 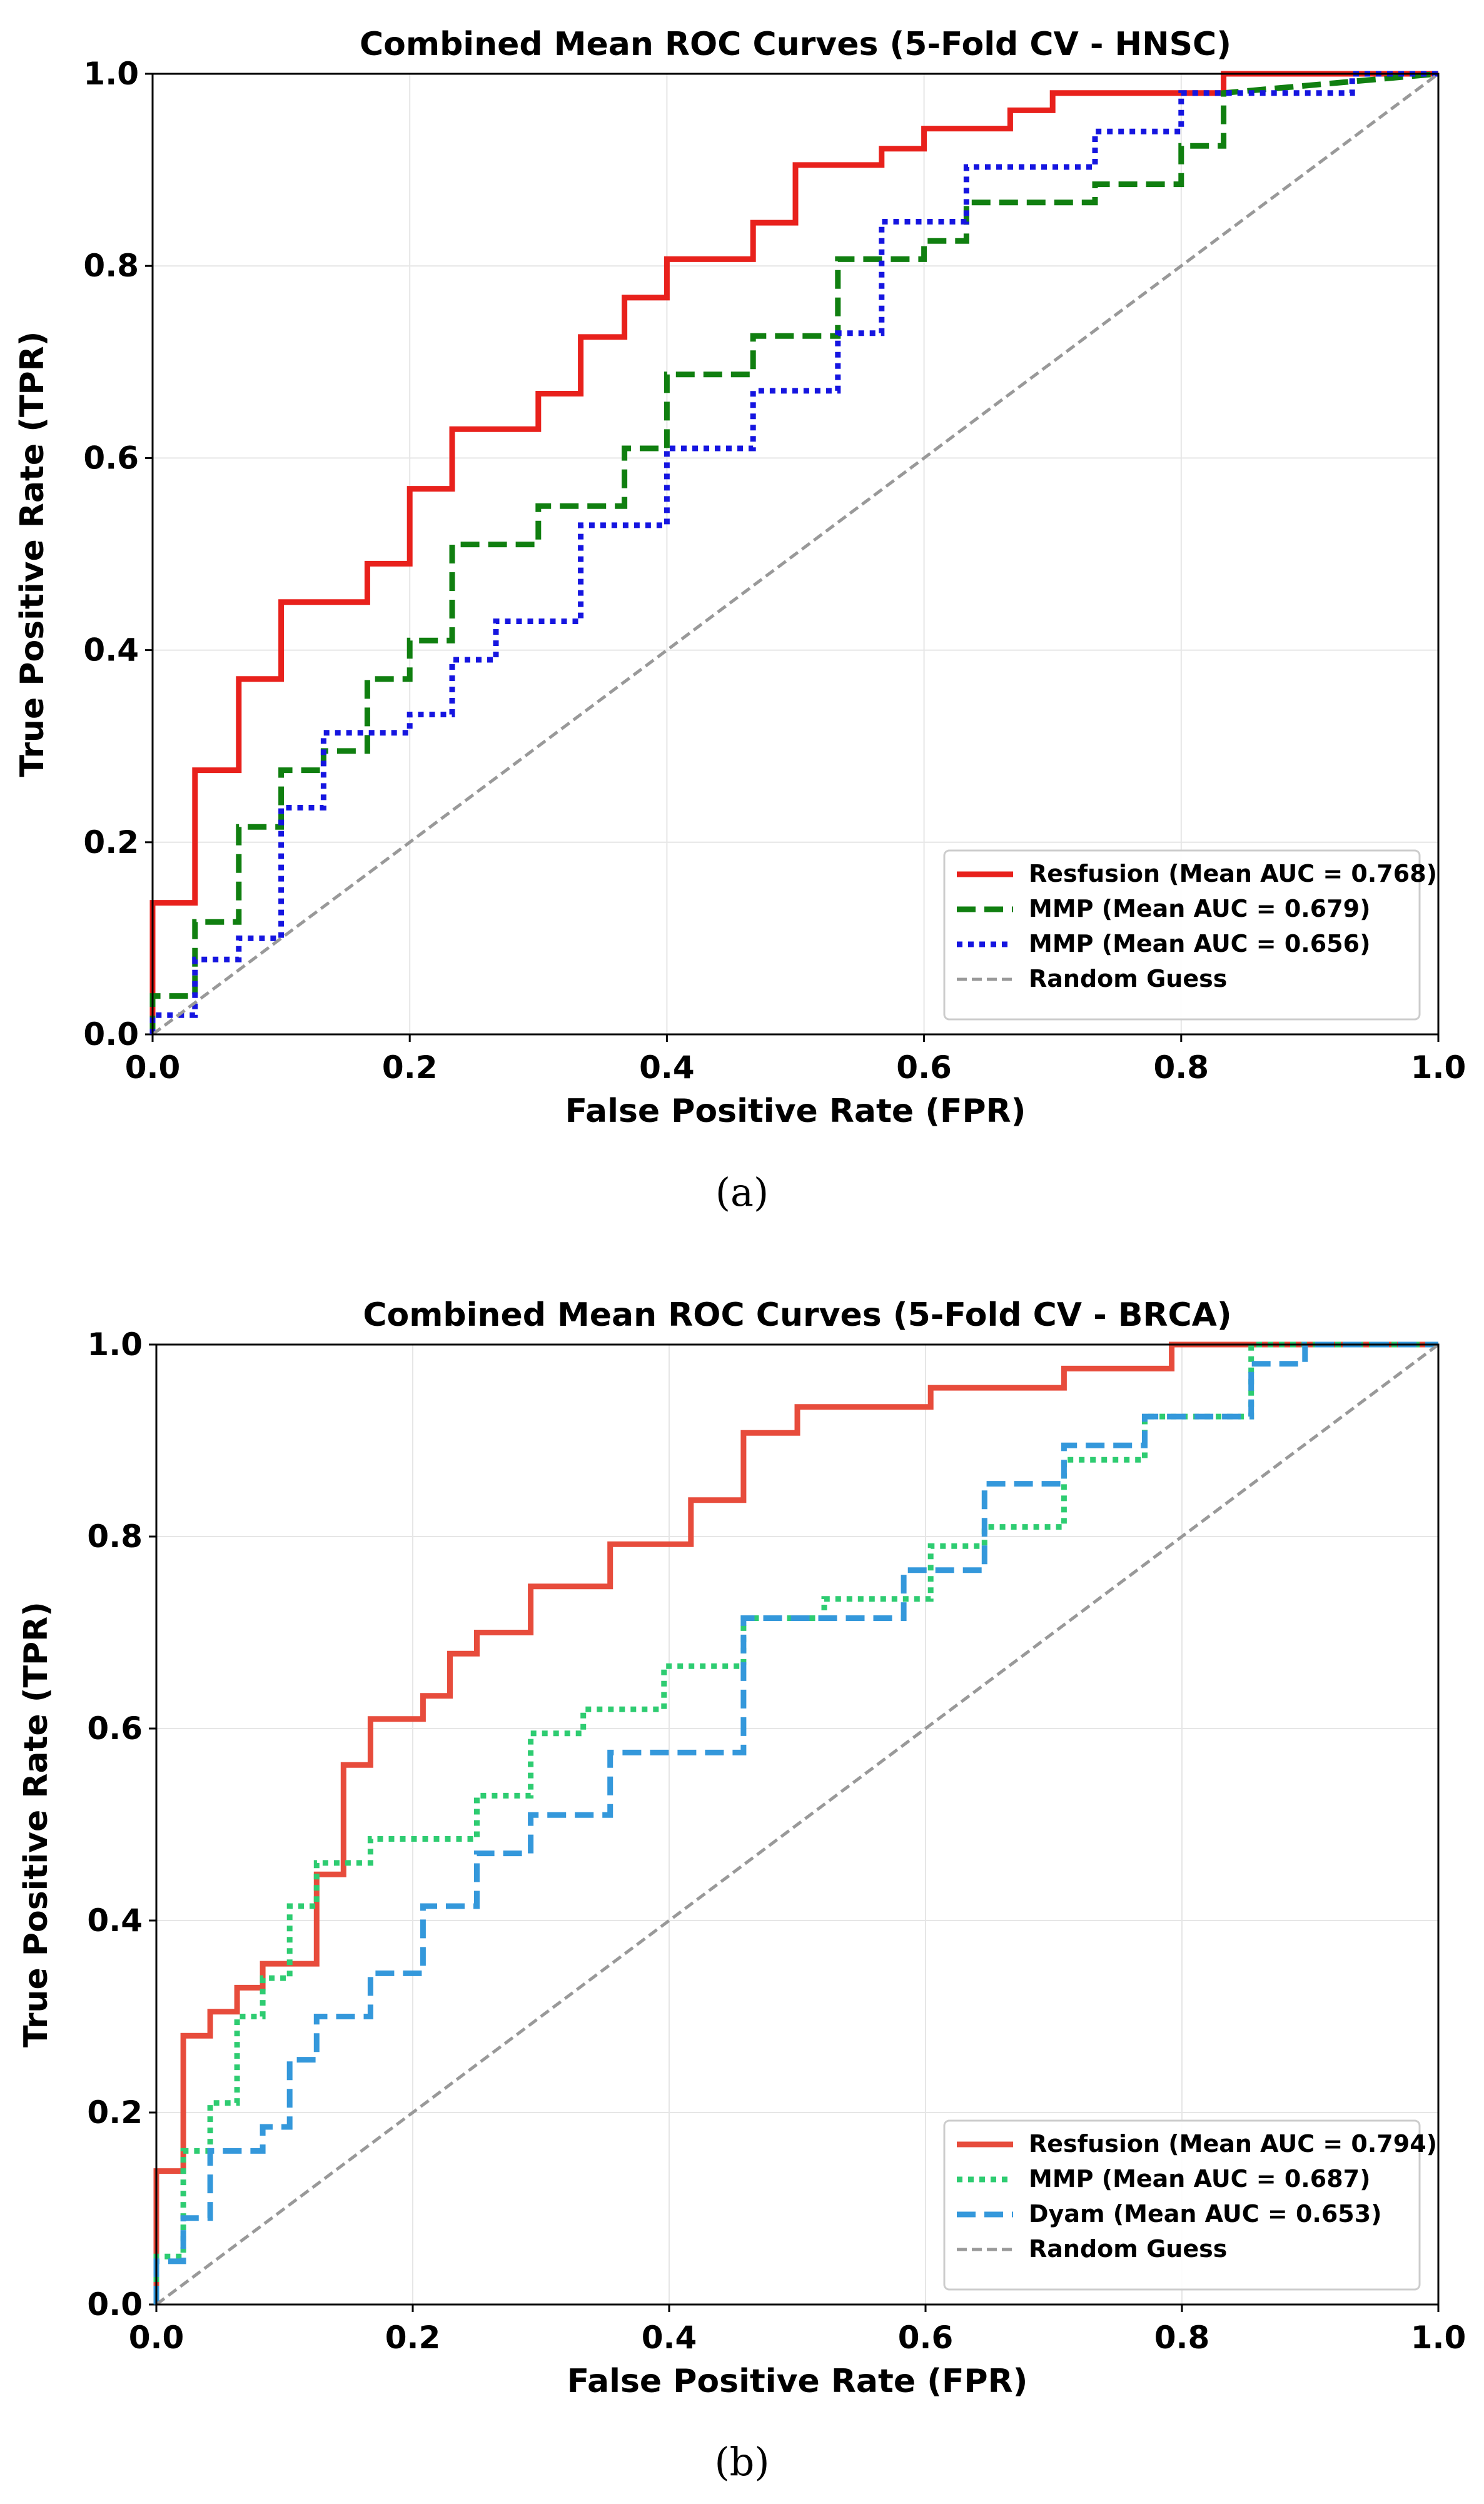 What do you see at coordinates (742, 1192) in the screenshot?
I see `subfigure-caption-a: (a)` at bounding box center [742, 1192].